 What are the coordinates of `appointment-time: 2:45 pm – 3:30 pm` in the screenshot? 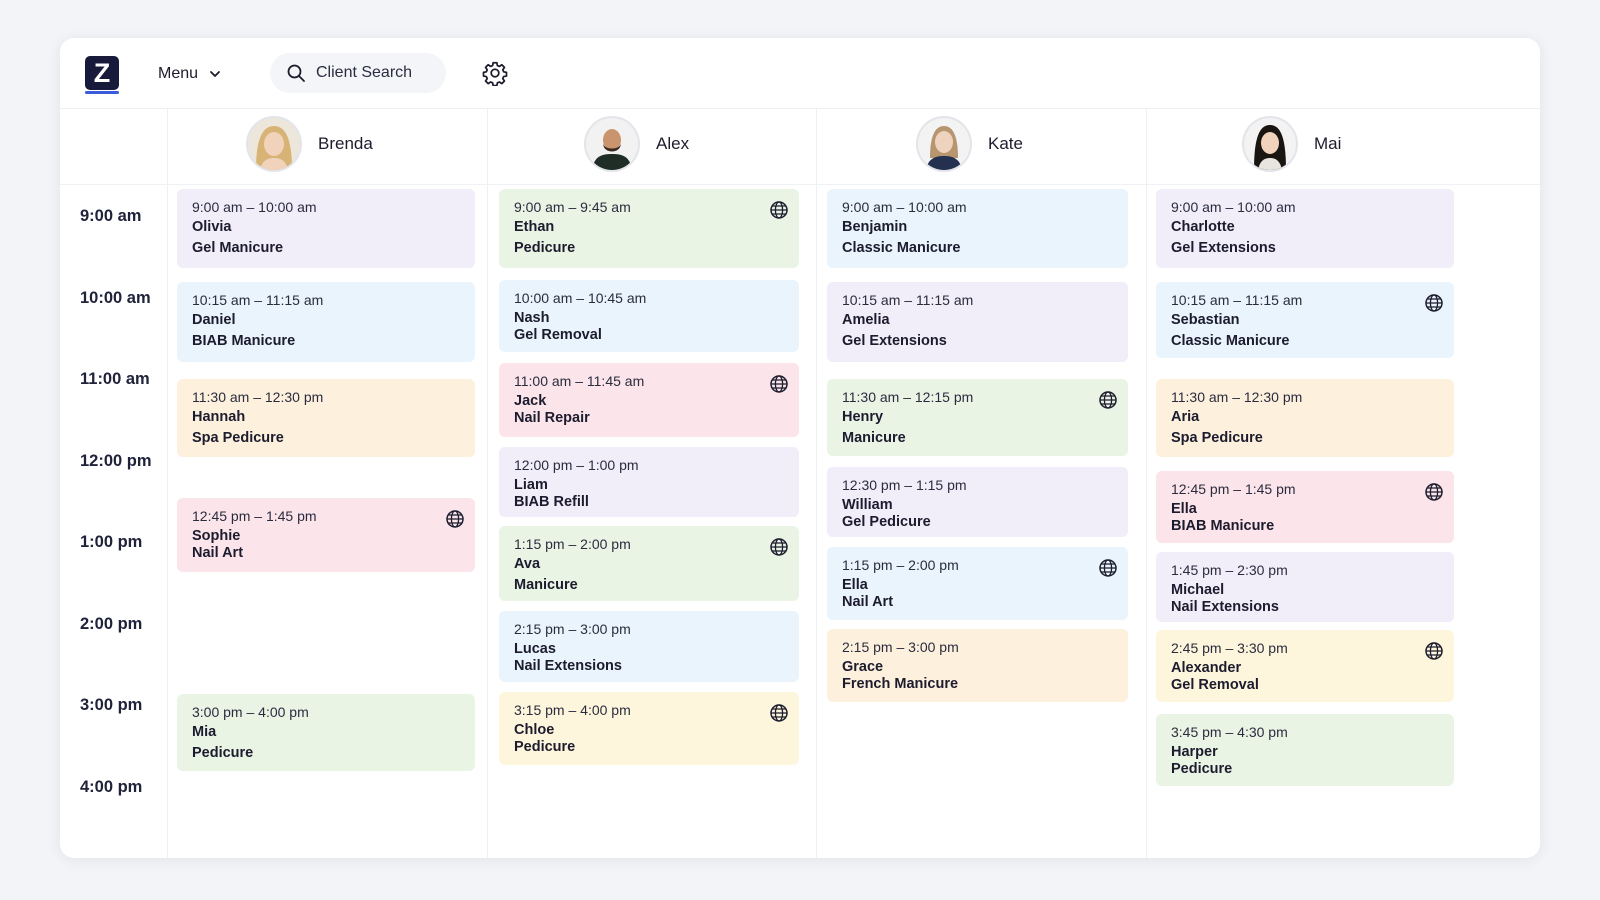 It's located at (1229, 648).